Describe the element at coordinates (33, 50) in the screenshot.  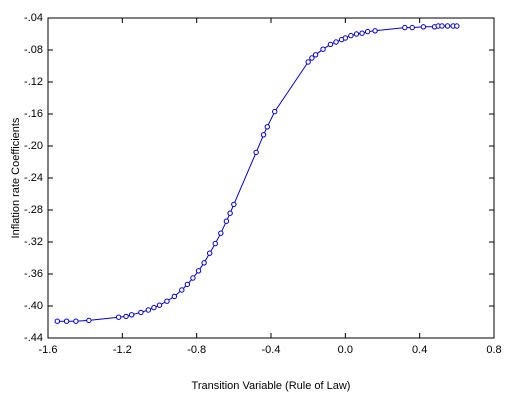
I see `y-tick-label: -.08` at that location.